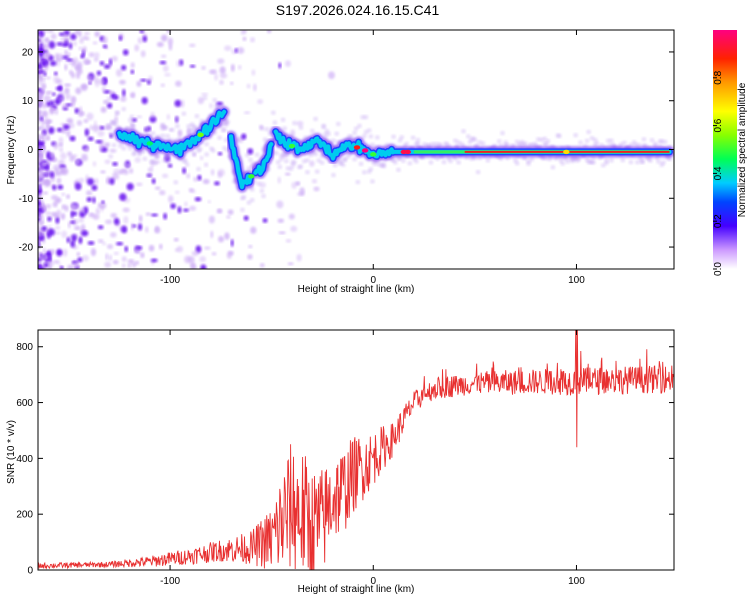 Image resolution: width=750 pixels, height=600 pixels. What do you see at coordinates (718, 221) in the screenshot?
I see `colorbar-tick-label: 0.2` at bounding box center [718, 221].